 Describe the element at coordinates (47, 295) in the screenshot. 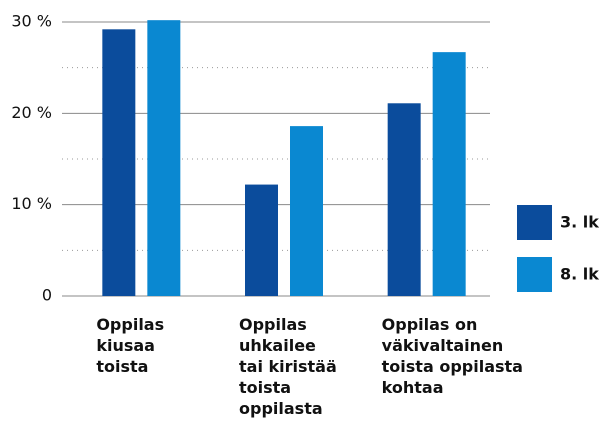

I see `y-tick-label: 0` at that location.